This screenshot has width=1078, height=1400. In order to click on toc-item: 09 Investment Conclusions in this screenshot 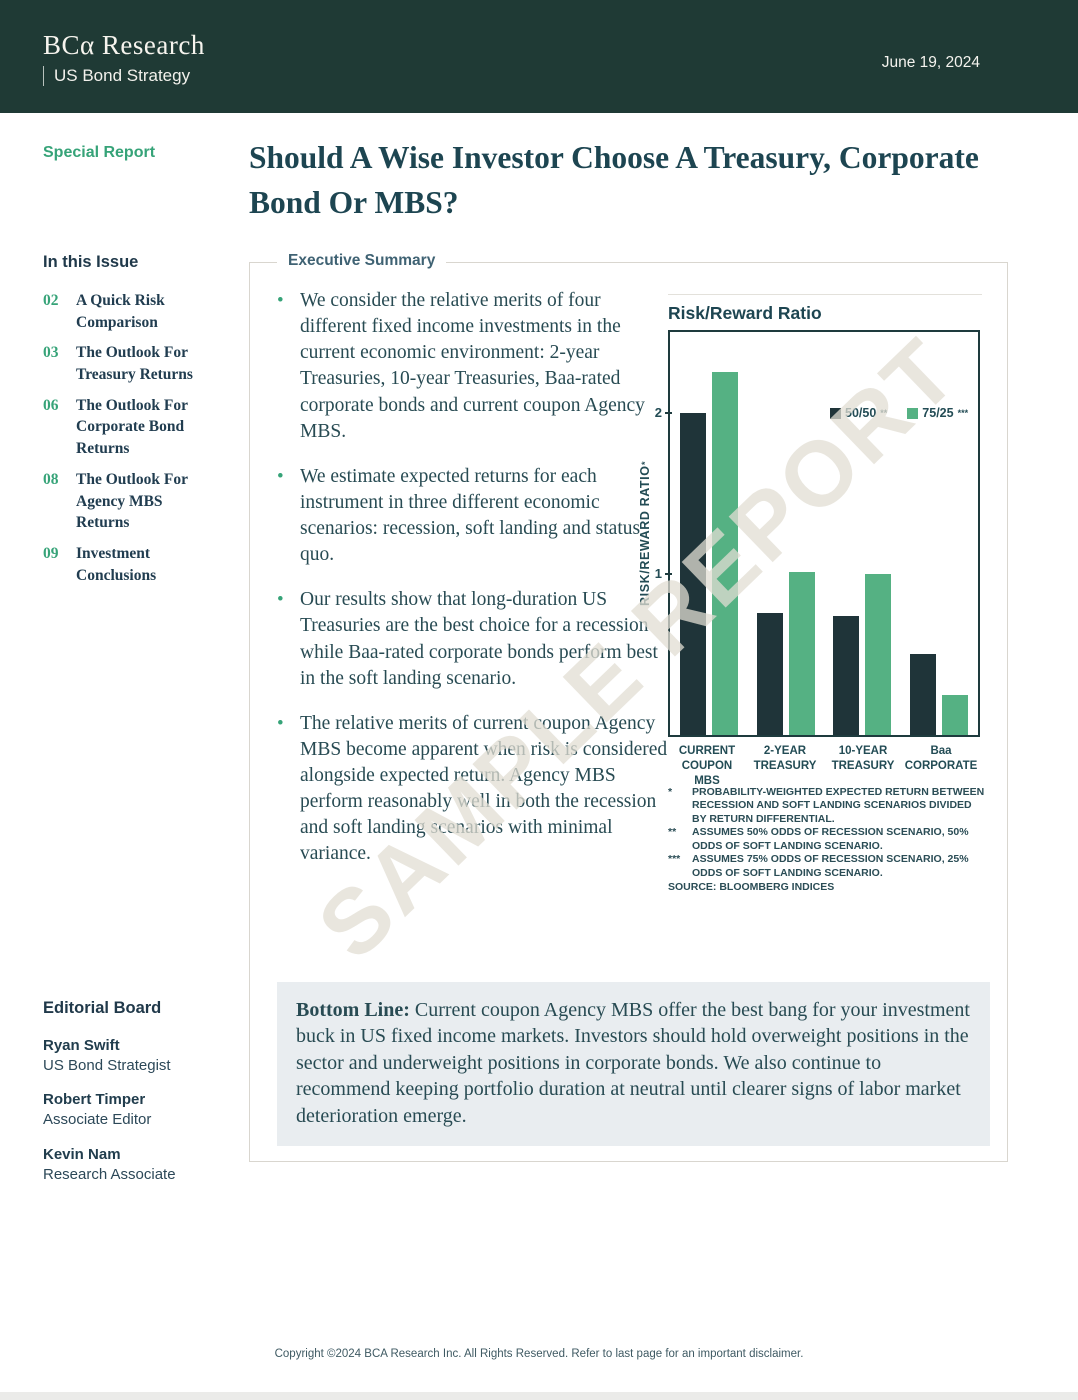, I will do `click(129, 564)`.